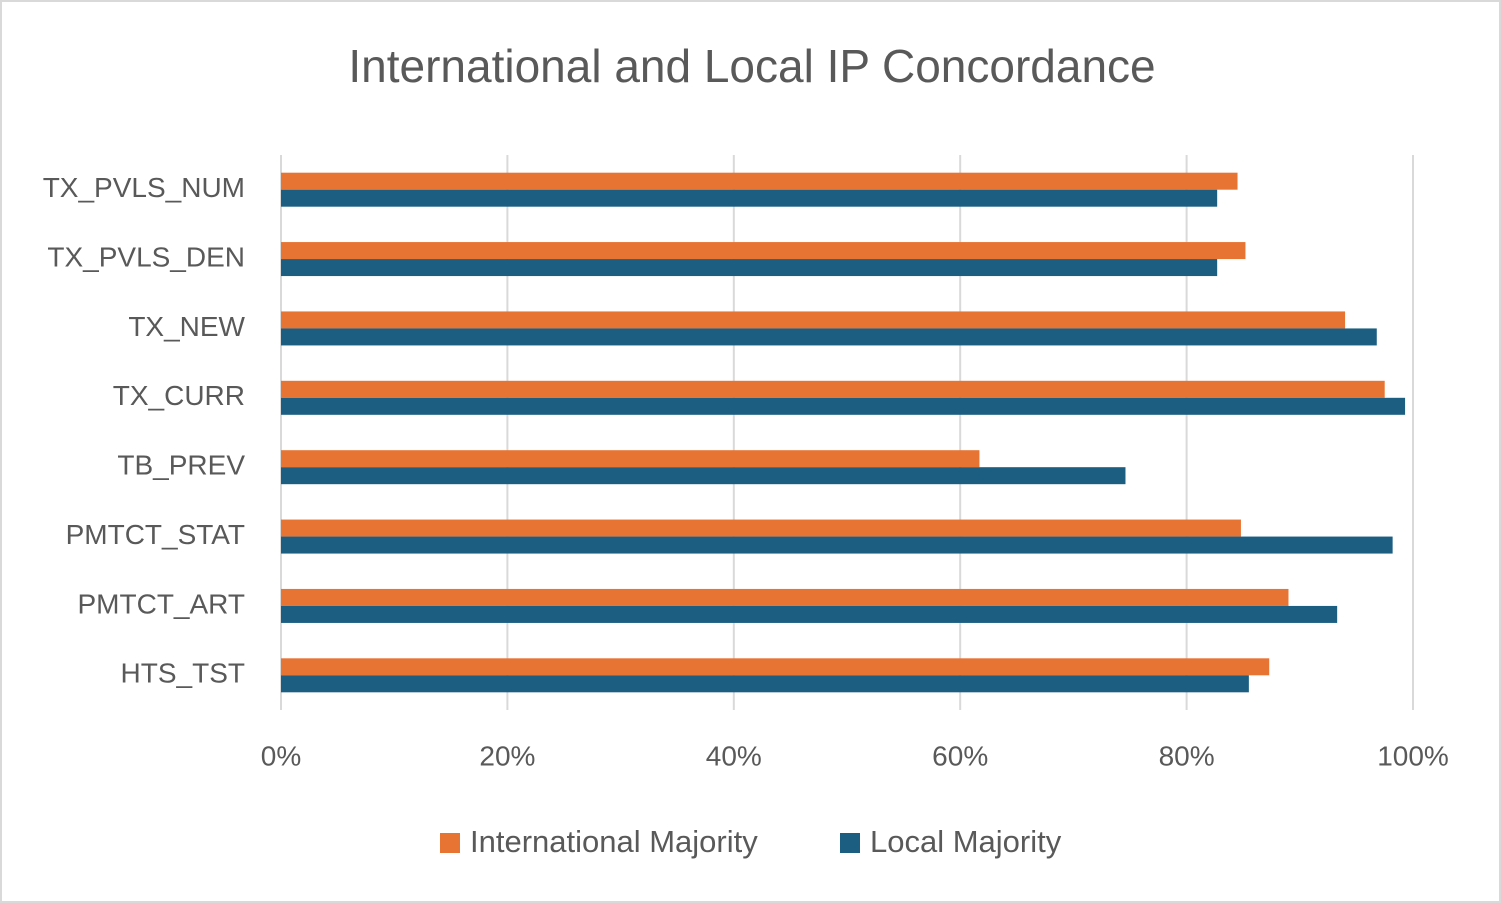 The height and width of the screenshot is (903, 1501). What do you see at coordinates (960, 755) in the screenshot?
I see `x-tick-label: 60%` at bounding box center [960, 755].